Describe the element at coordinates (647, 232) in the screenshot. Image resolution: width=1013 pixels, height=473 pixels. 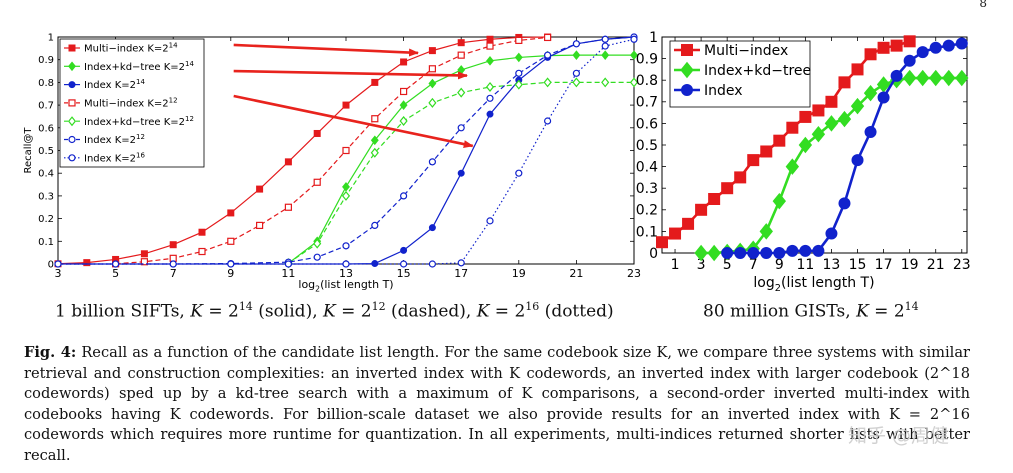
I see `y-tick-label: 0.1` at that location.